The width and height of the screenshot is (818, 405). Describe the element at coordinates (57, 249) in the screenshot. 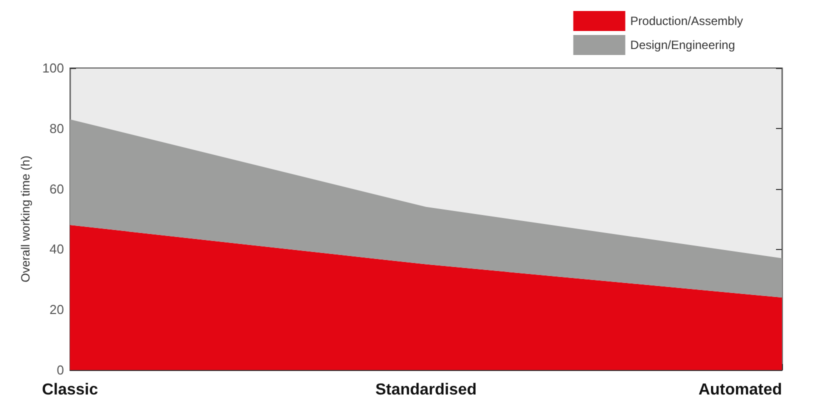

I see `y-tick-label: 40` at that location.